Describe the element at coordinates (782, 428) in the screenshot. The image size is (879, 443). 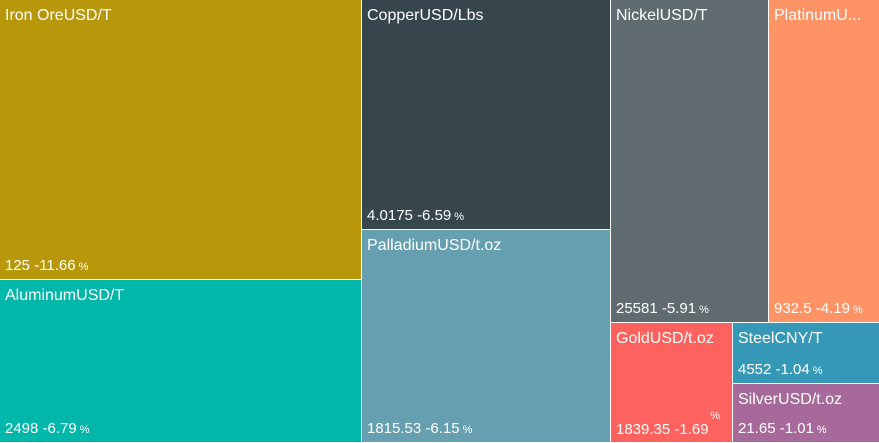
I see `tile-value: 21.65 -1.01%` at that location.